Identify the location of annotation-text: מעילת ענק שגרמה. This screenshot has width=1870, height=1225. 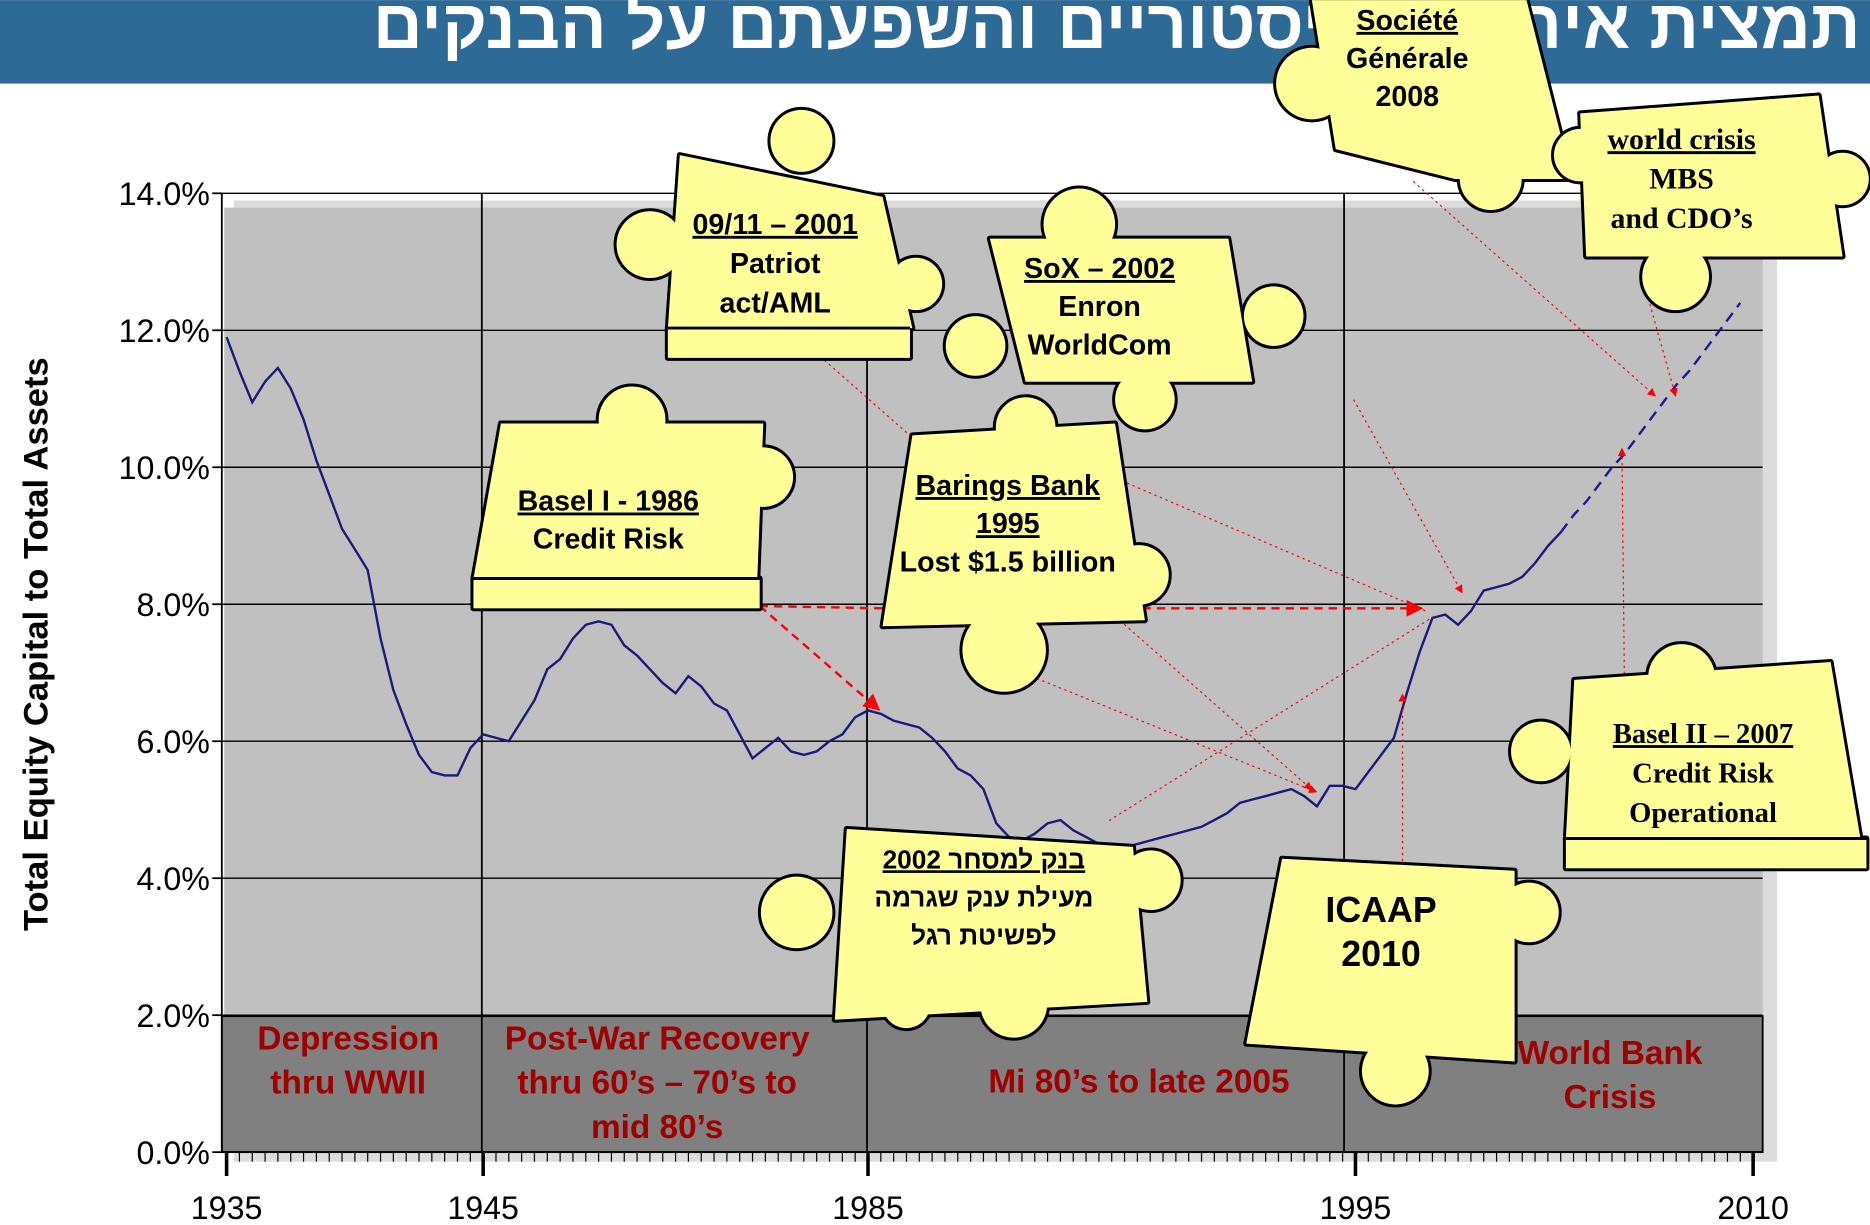
(983, 897).